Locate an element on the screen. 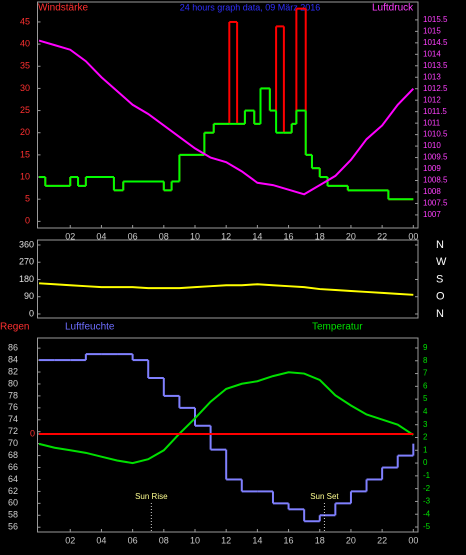 This screenshot has width=466, height=555. y-tick-label: 76 is located at coordinates (13, 407).